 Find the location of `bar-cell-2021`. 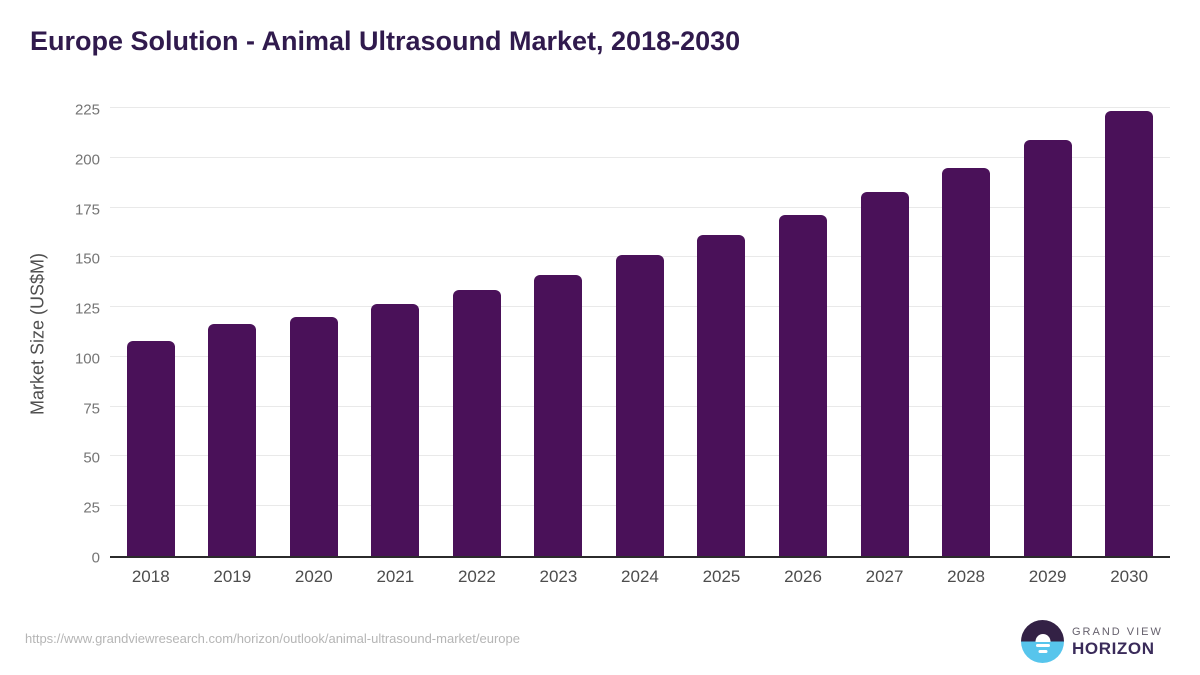

bar-cell-2021 is located at coordinates (396, 333).